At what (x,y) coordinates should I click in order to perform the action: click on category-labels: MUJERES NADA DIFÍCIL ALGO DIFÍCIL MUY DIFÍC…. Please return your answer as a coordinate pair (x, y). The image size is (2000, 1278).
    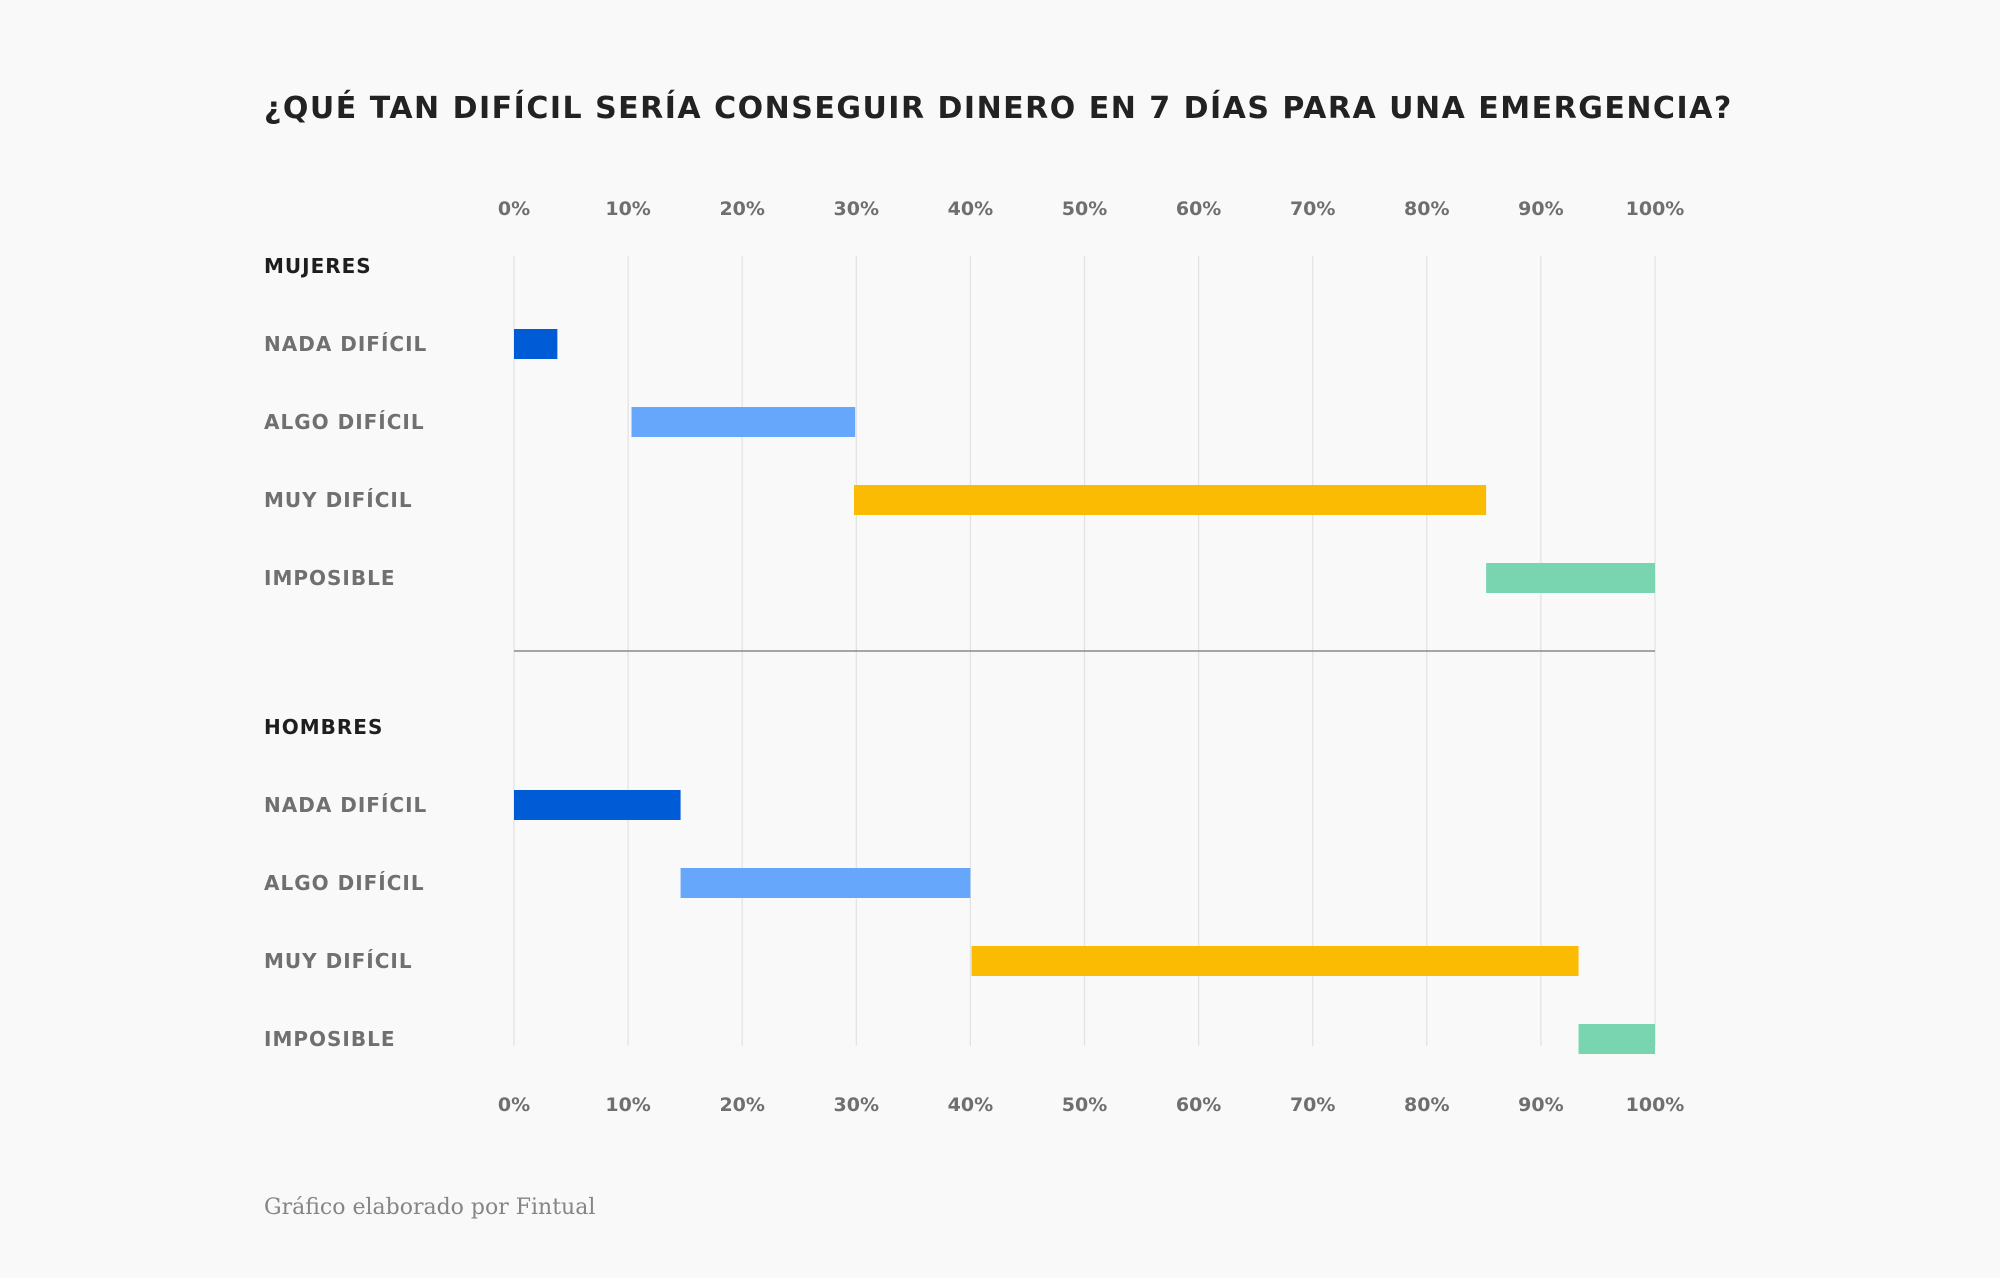
    Looking at the image, I should click on (345, 652).